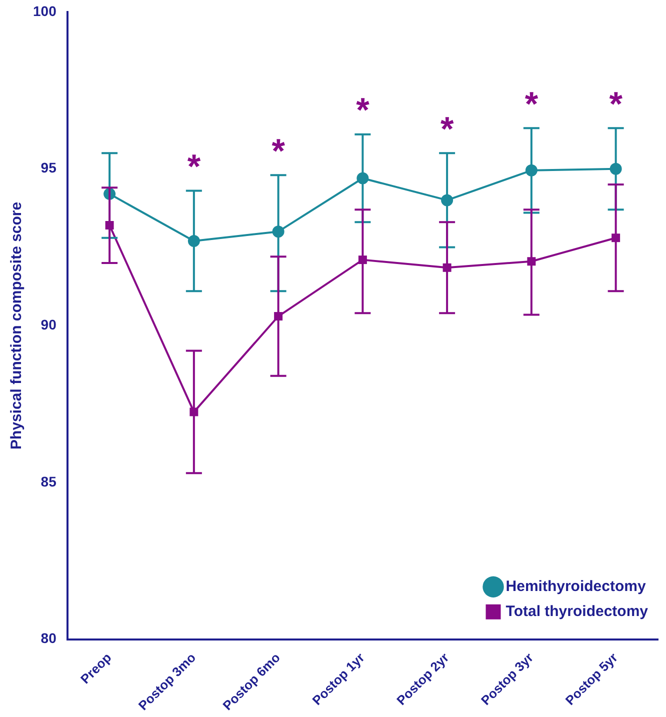 The image size is (666, 717). I want to click on y-tick-label: 95, so click(48, 168).